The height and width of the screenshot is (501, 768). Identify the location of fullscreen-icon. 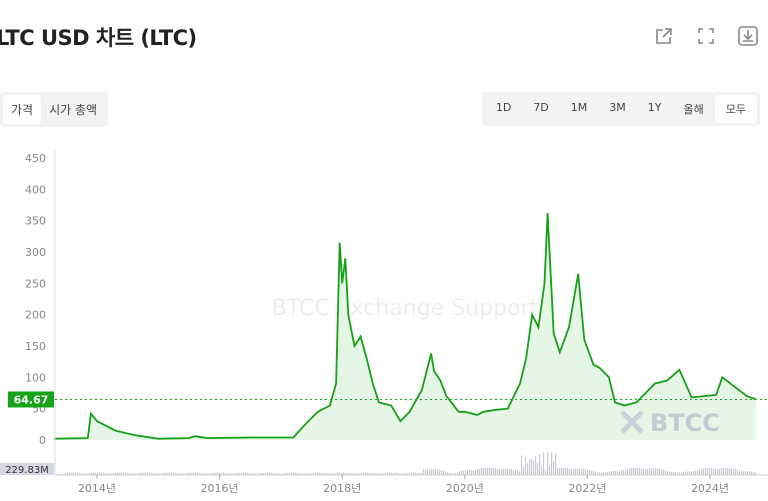
(706, 36).